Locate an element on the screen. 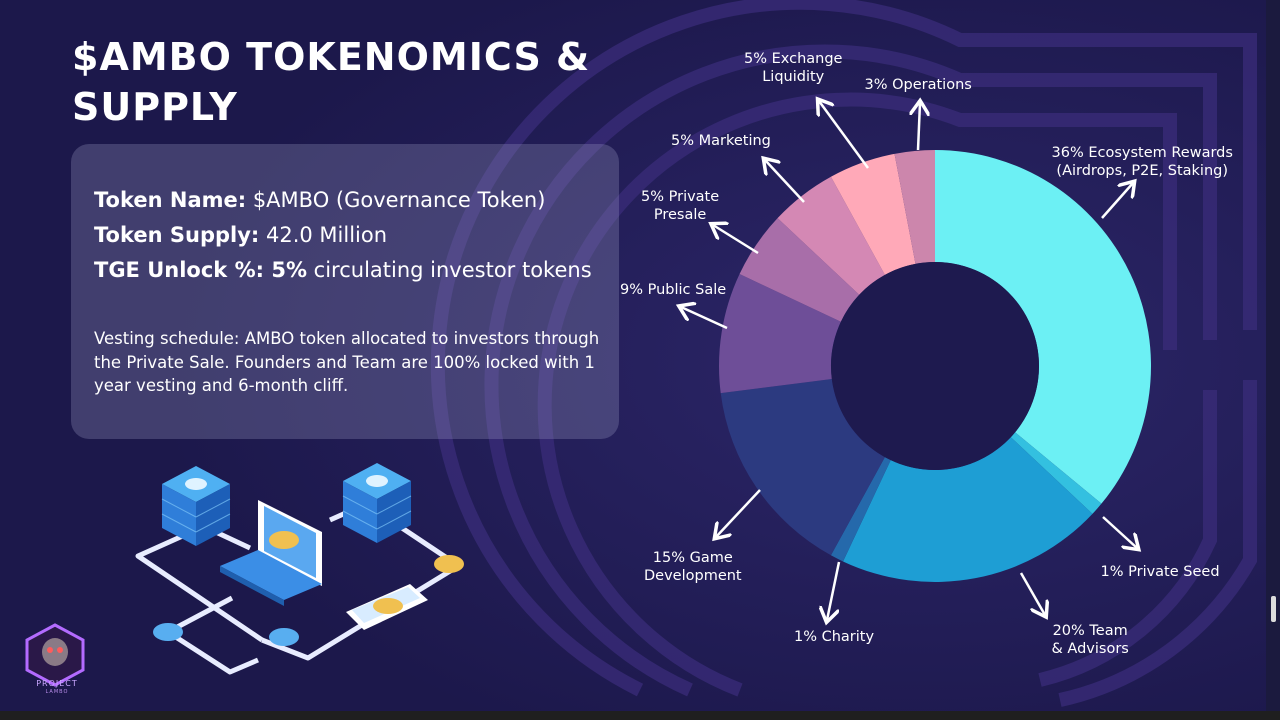 The height and width of the screenshot is (720, 1280). slice-label: 3% Operations is located at coordinates (918, 85).